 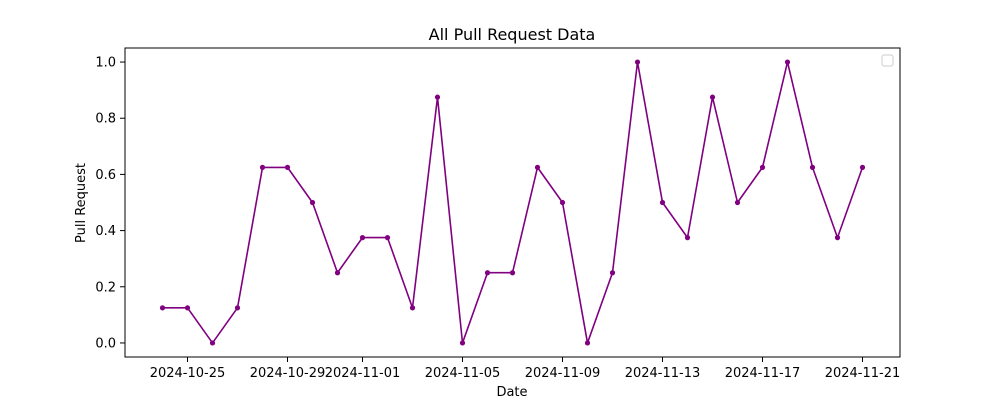 I want to click on chart-title: All Pull Request Data, so click(x=512, y=34).